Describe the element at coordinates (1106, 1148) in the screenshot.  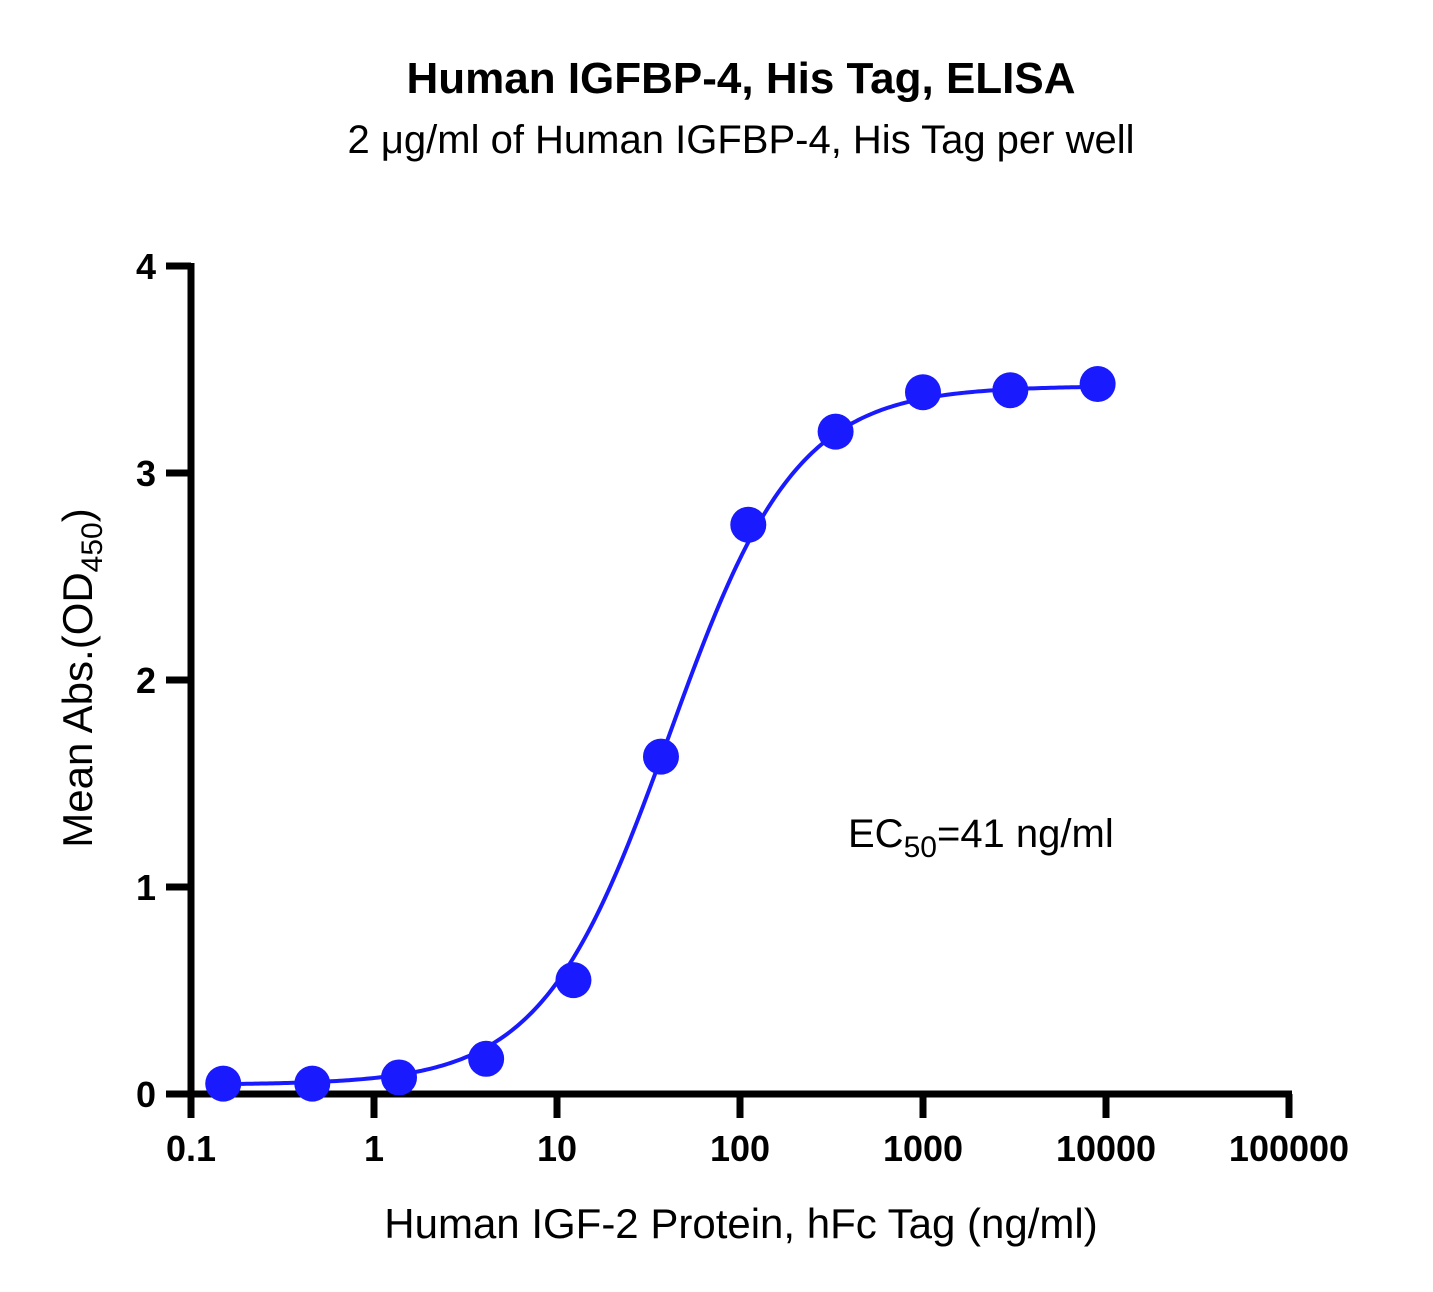
I see `x-tick-label: 10000` at that location.